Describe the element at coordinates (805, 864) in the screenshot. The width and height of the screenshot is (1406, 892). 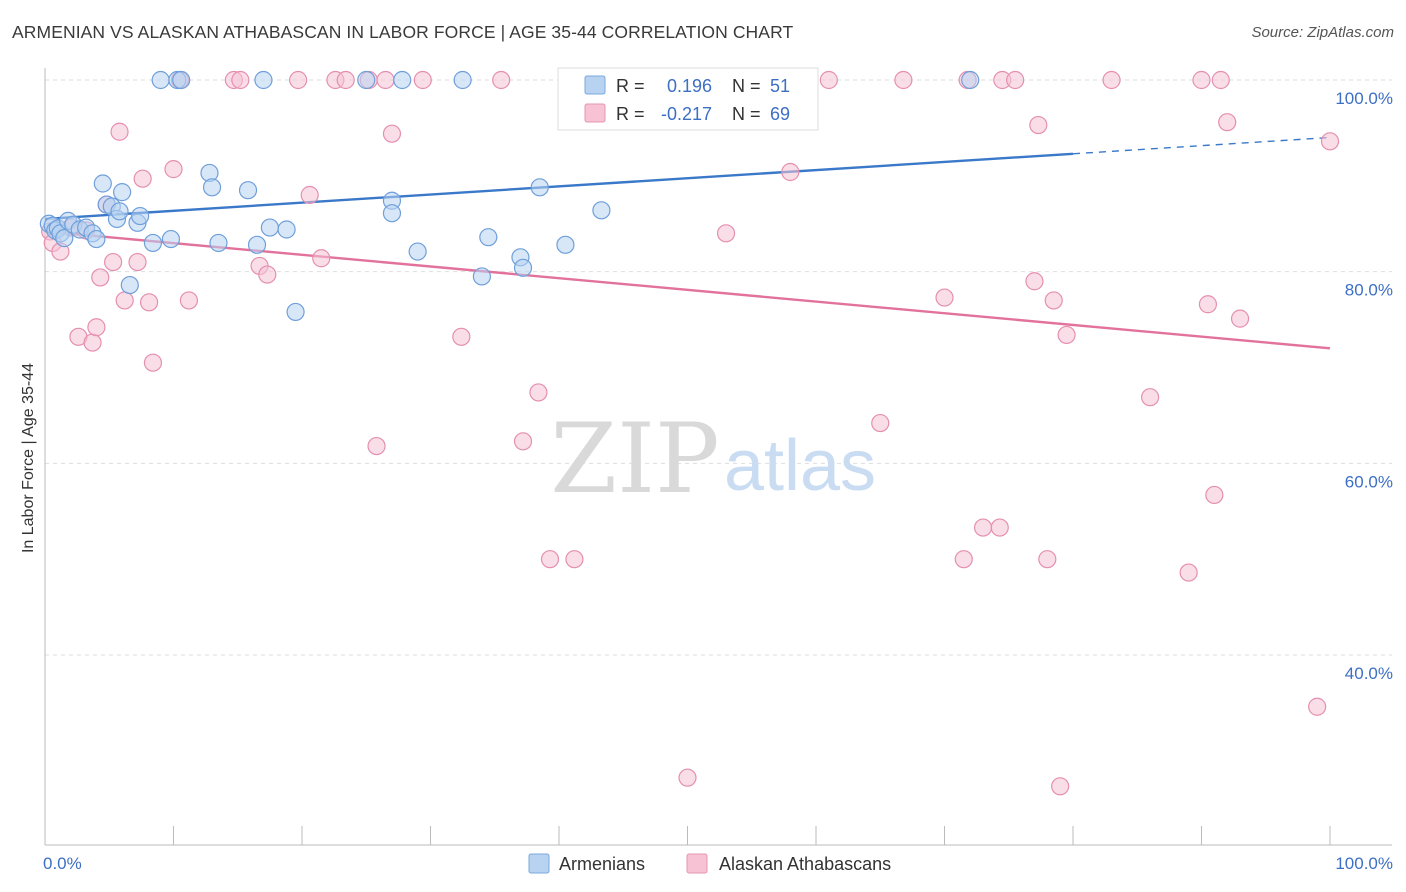
I see `legend-label-athabascans: Alaskan Athabascans` at that location.